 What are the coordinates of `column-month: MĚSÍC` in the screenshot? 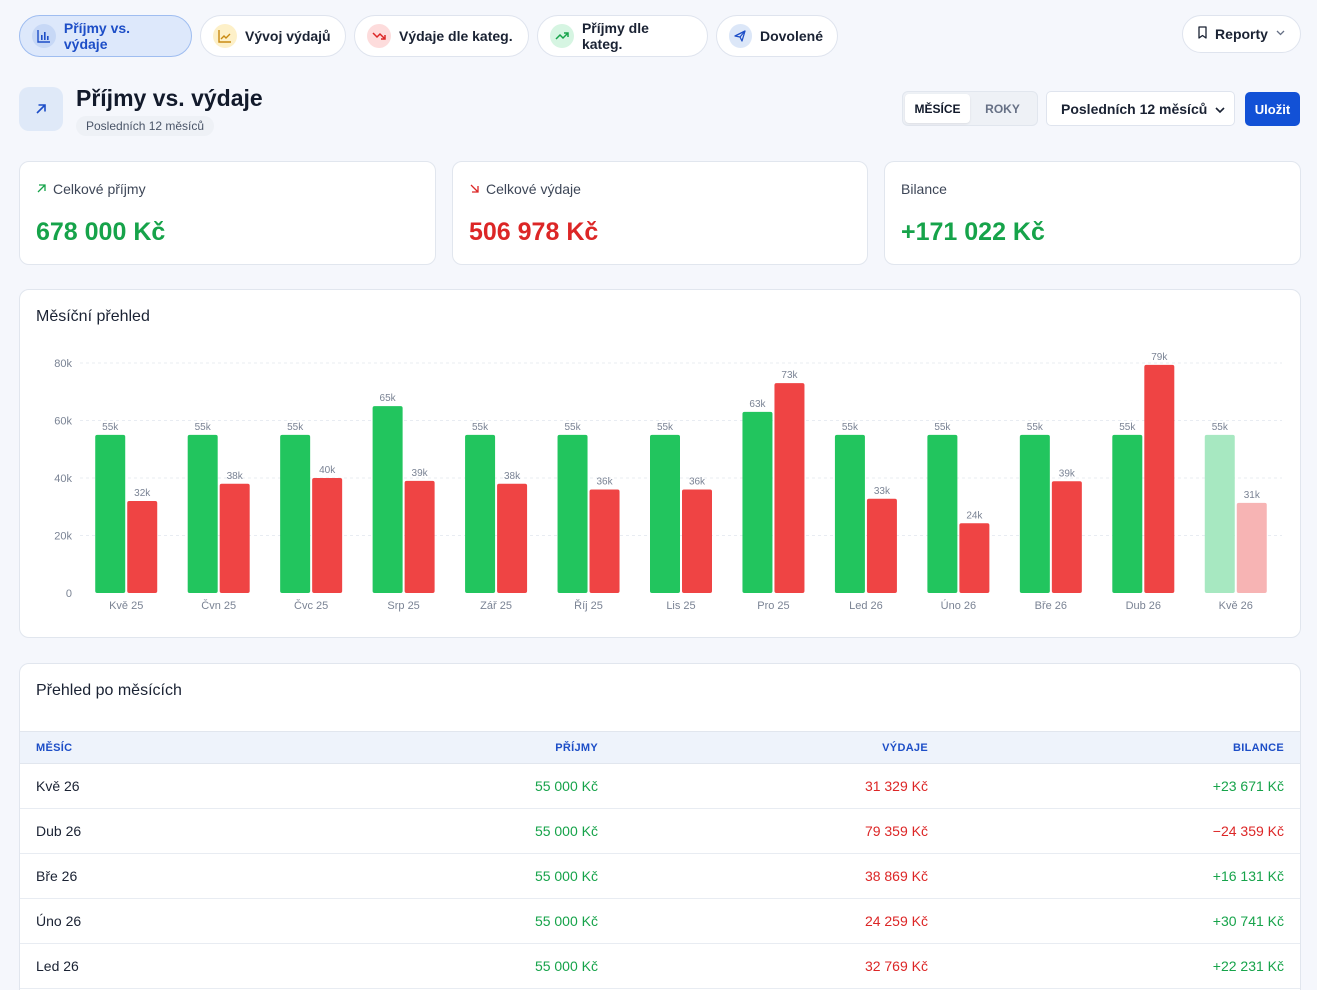 It's located at (54, 748).